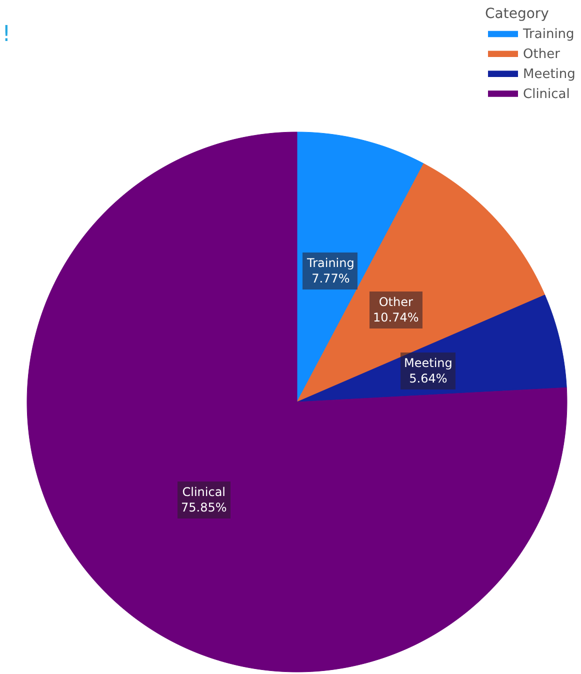 Image resolution: width=581 pixels, height=674 pixels. I want to click on data-label: 5.64%, so click(428, 379).